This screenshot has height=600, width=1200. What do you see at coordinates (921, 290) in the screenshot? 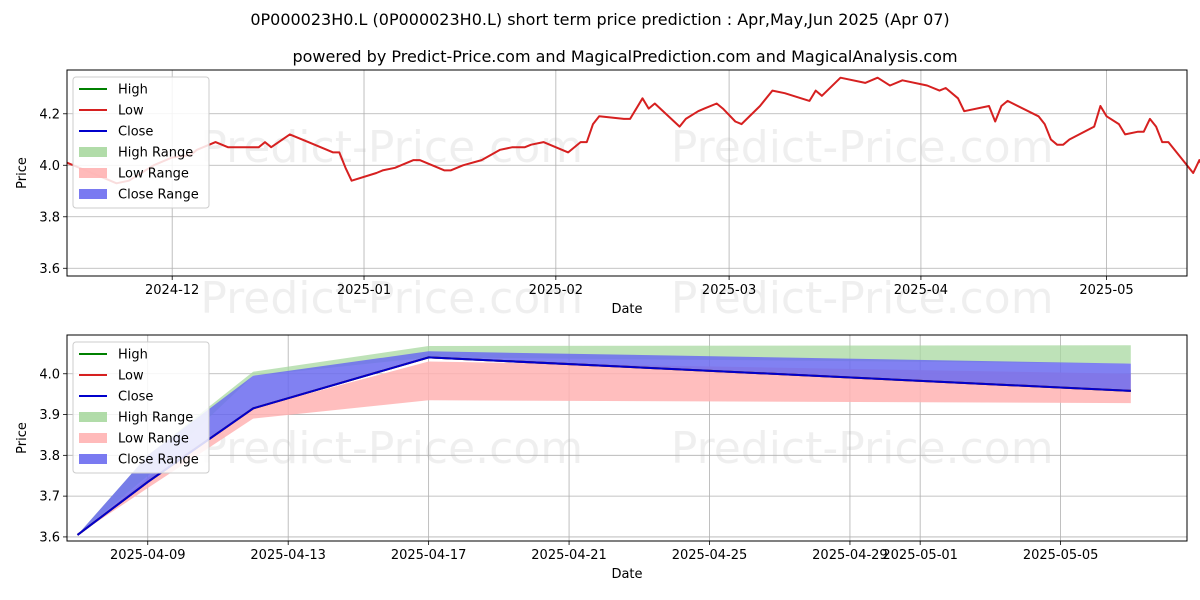
I see `x-tick-label: 2025-04` at bounding box center [921, 290].